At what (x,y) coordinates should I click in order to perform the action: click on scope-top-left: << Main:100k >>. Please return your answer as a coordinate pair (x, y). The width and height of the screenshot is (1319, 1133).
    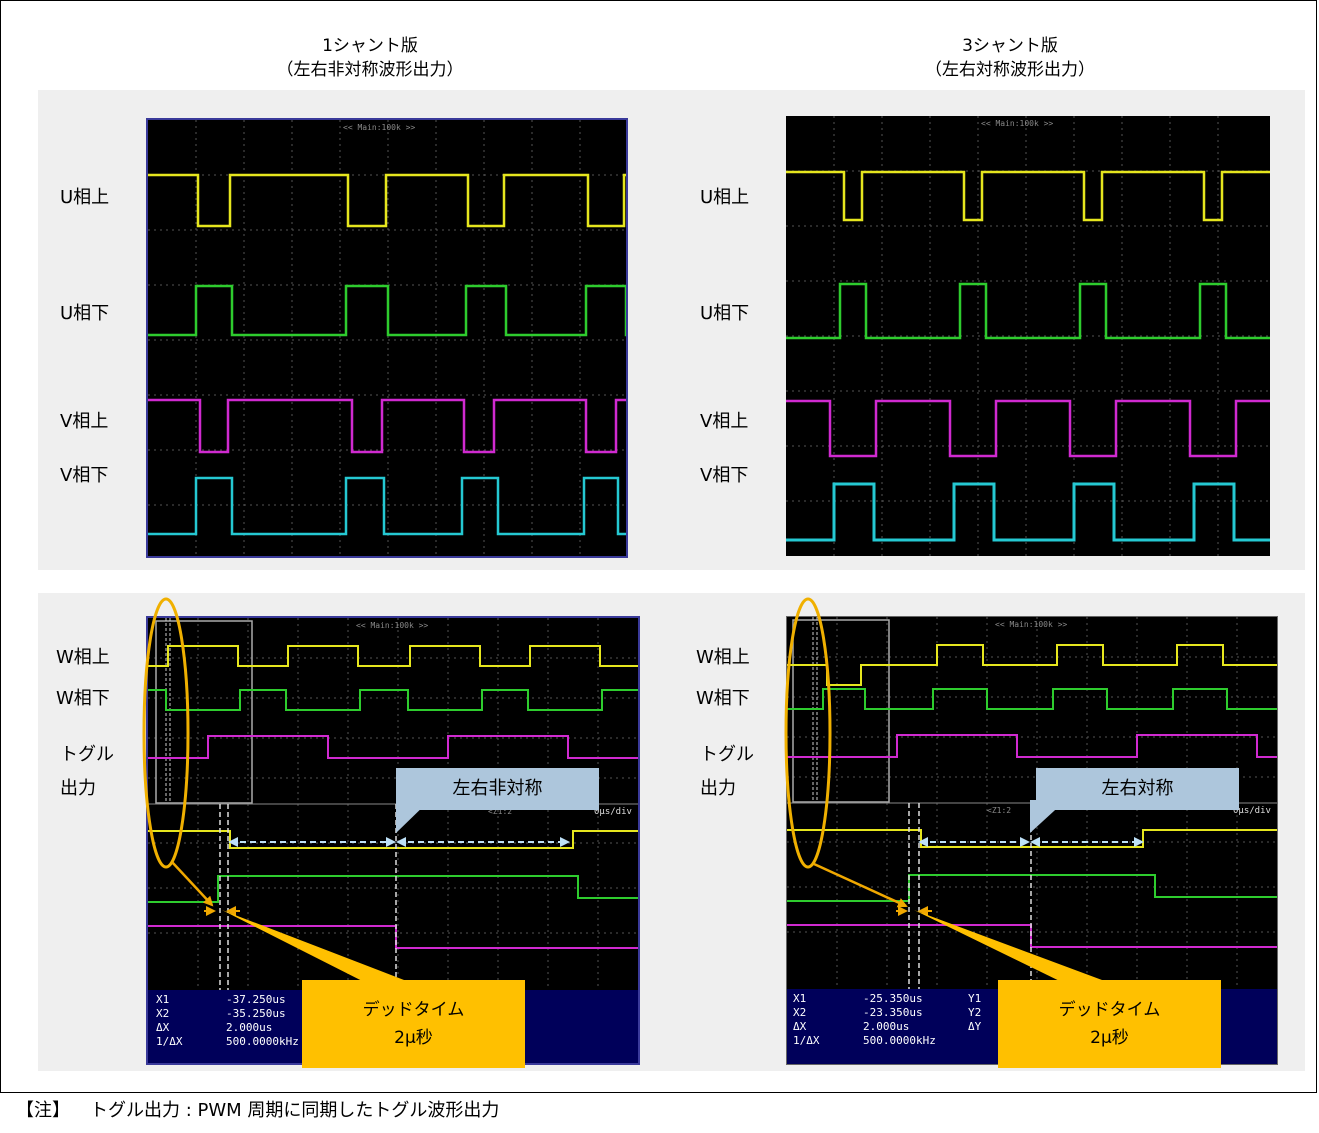
    Looking at the image, I should click on (387, 338).